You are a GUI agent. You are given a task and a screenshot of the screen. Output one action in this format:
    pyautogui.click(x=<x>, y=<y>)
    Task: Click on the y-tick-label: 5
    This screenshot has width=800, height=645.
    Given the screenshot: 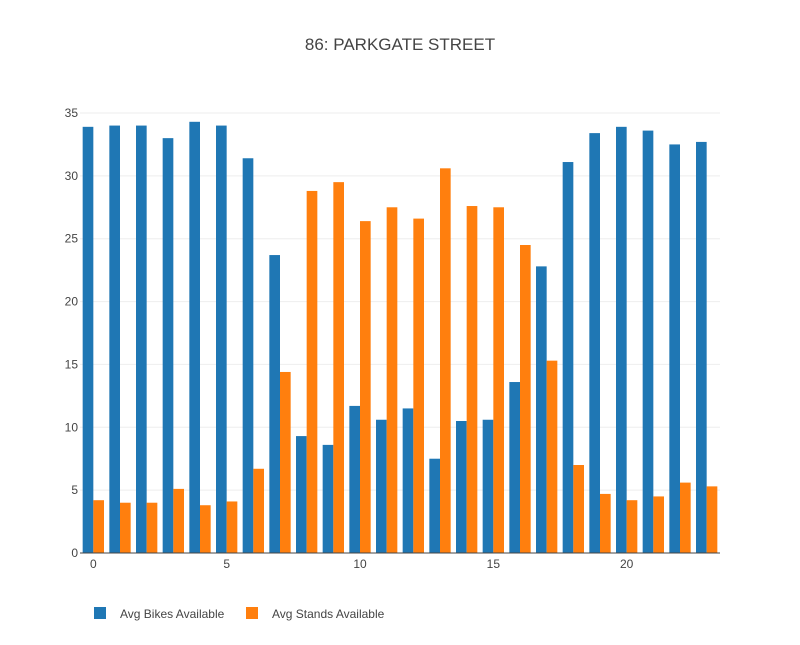 What is the action you would take?
    pyautogui.click(x=74, y=490)
    